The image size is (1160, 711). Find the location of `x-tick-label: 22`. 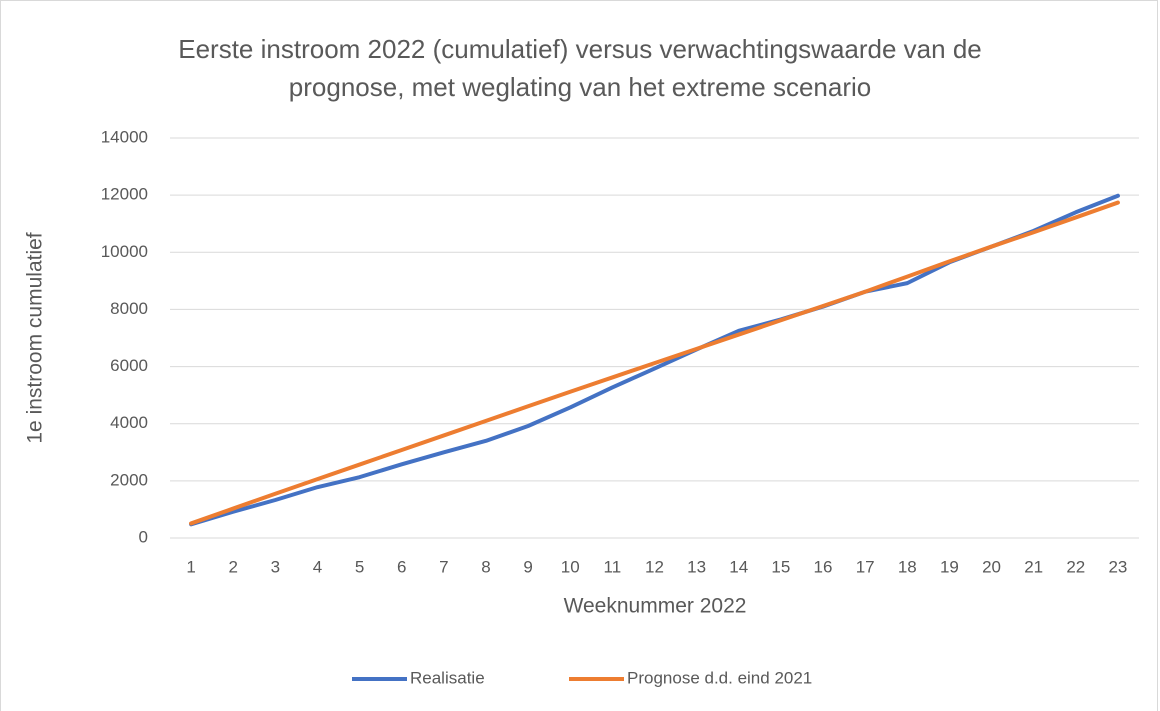

x-tick-label: 22 is located at coordinates (1075, 566).